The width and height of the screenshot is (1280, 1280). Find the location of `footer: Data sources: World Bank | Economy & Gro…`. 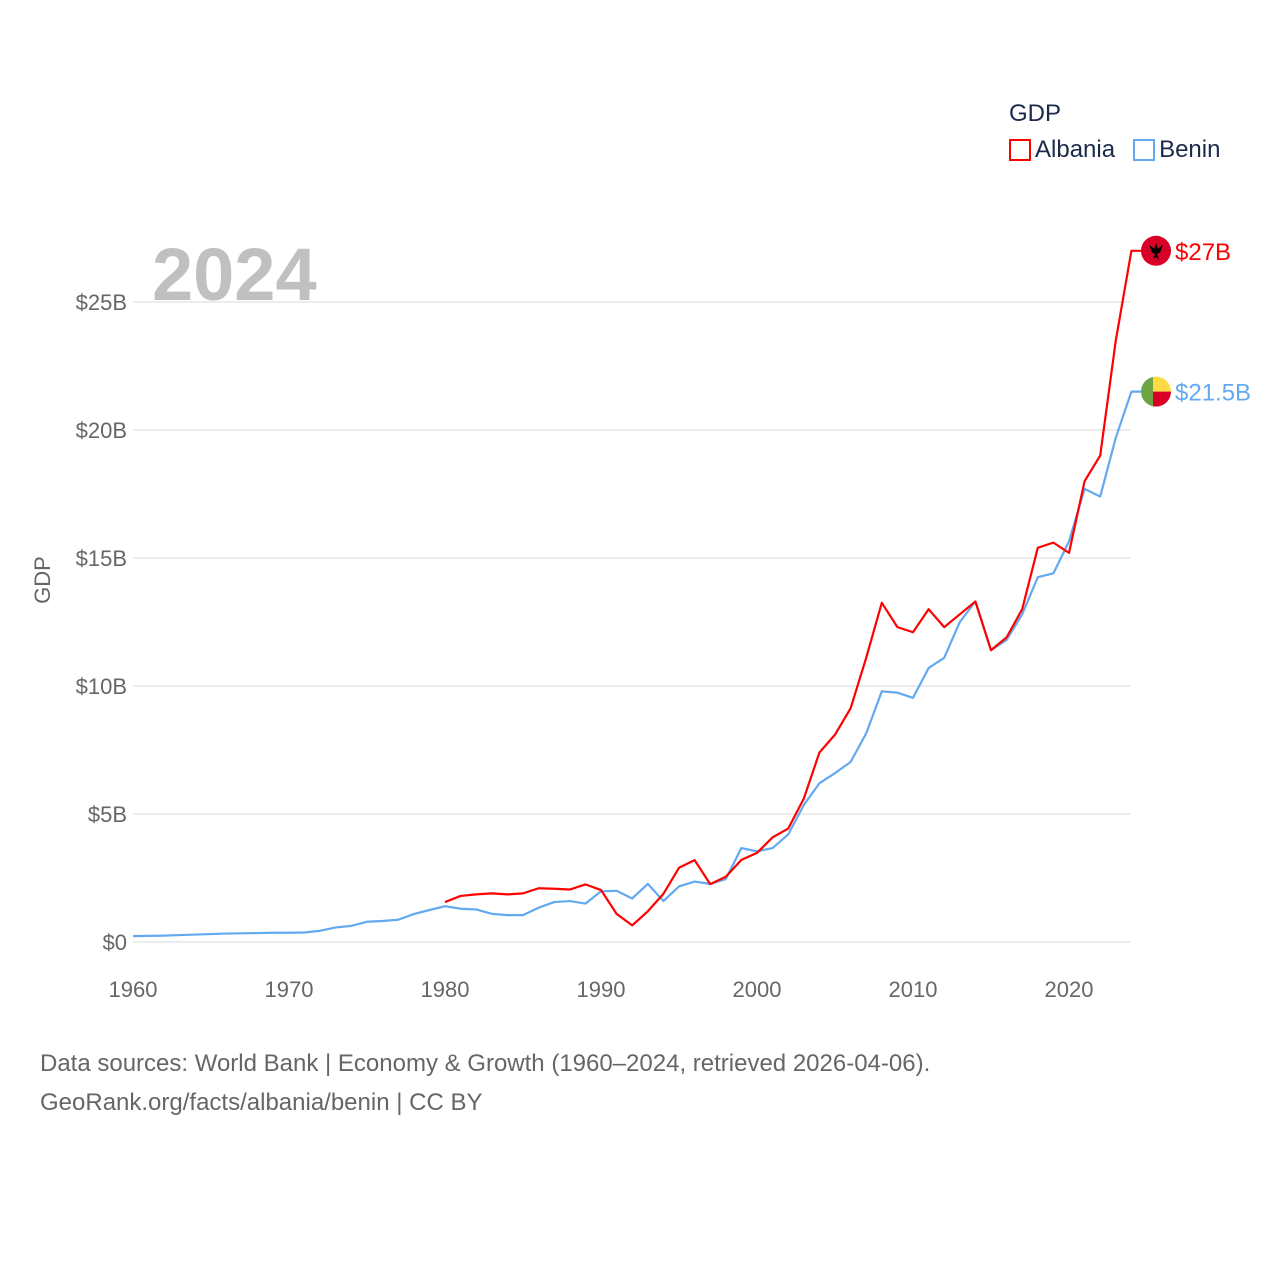

footer: Data sources: World Bank | Economy & Gro… is located at coordinates (485, 1083).